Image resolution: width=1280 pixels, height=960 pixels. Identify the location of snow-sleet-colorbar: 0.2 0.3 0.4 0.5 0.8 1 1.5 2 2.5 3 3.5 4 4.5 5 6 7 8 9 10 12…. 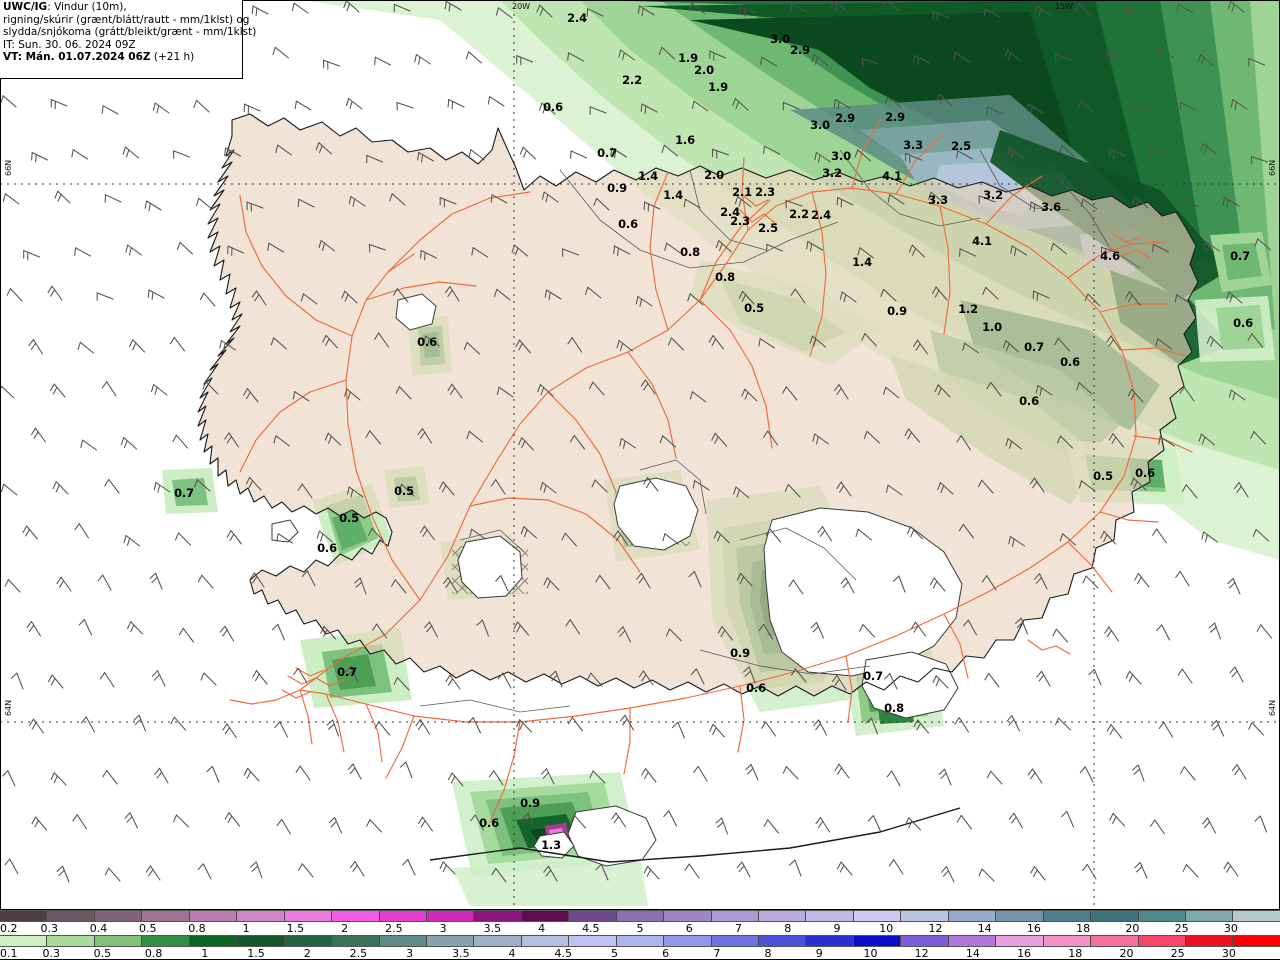
(640, 922).